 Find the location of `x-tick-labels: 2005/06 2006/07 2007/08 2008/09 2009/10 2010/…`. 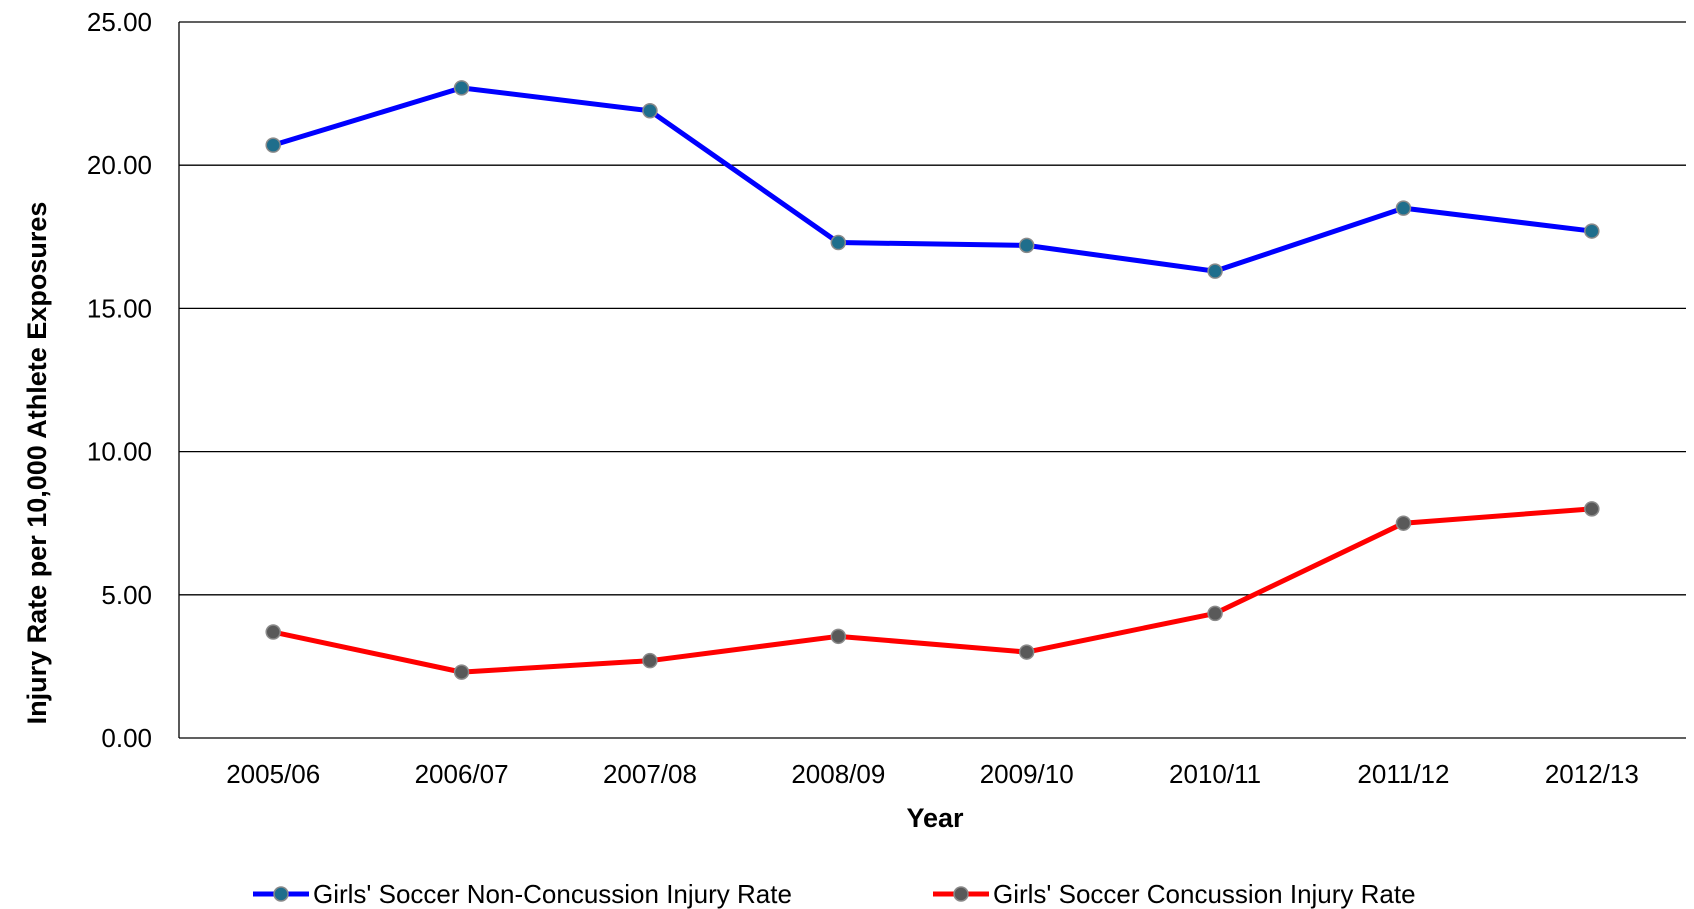

x-tick-labels: 2005/06 2006/07 2007/08 2008/09 2009/10 2010/… is located at coordinates (932, 774).